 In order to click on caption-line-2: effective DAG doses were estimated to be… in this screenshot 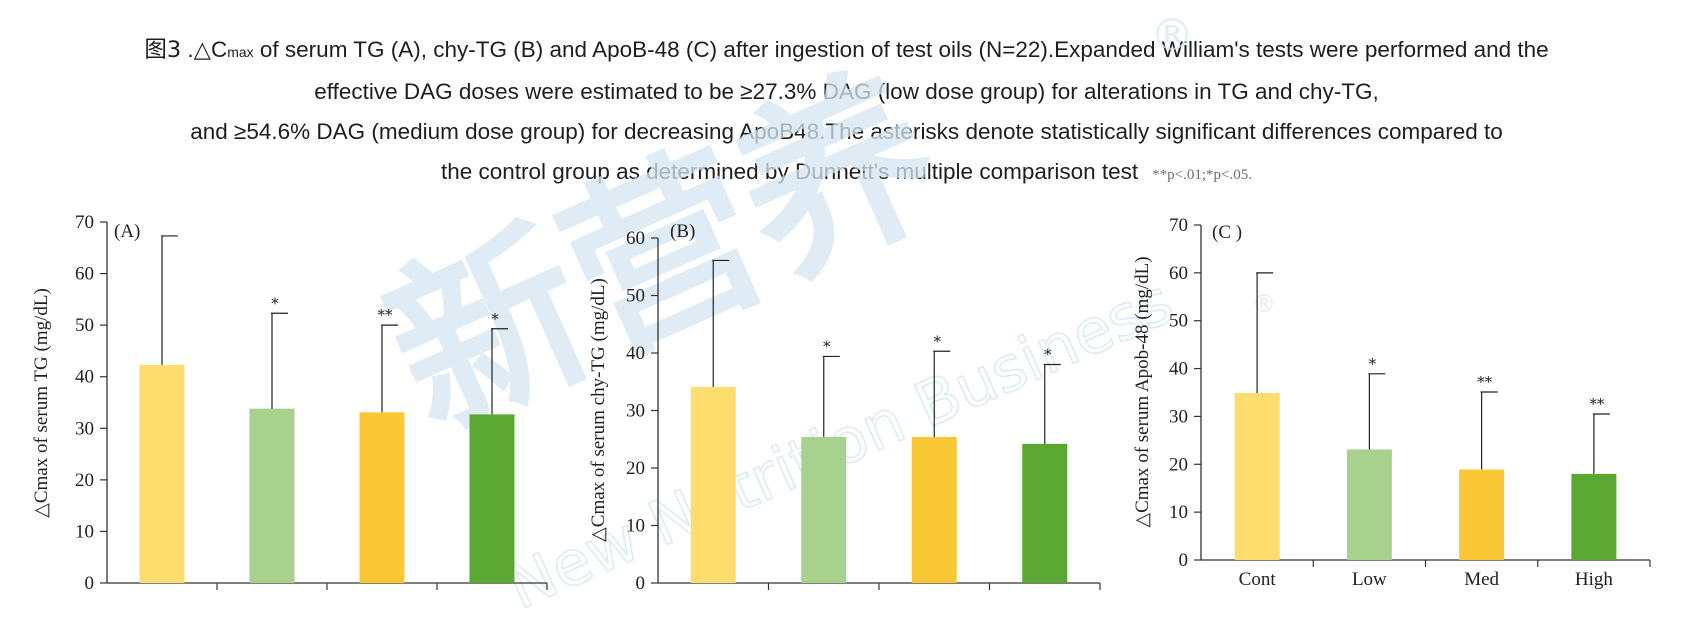, I will do `click(846, 91)`.